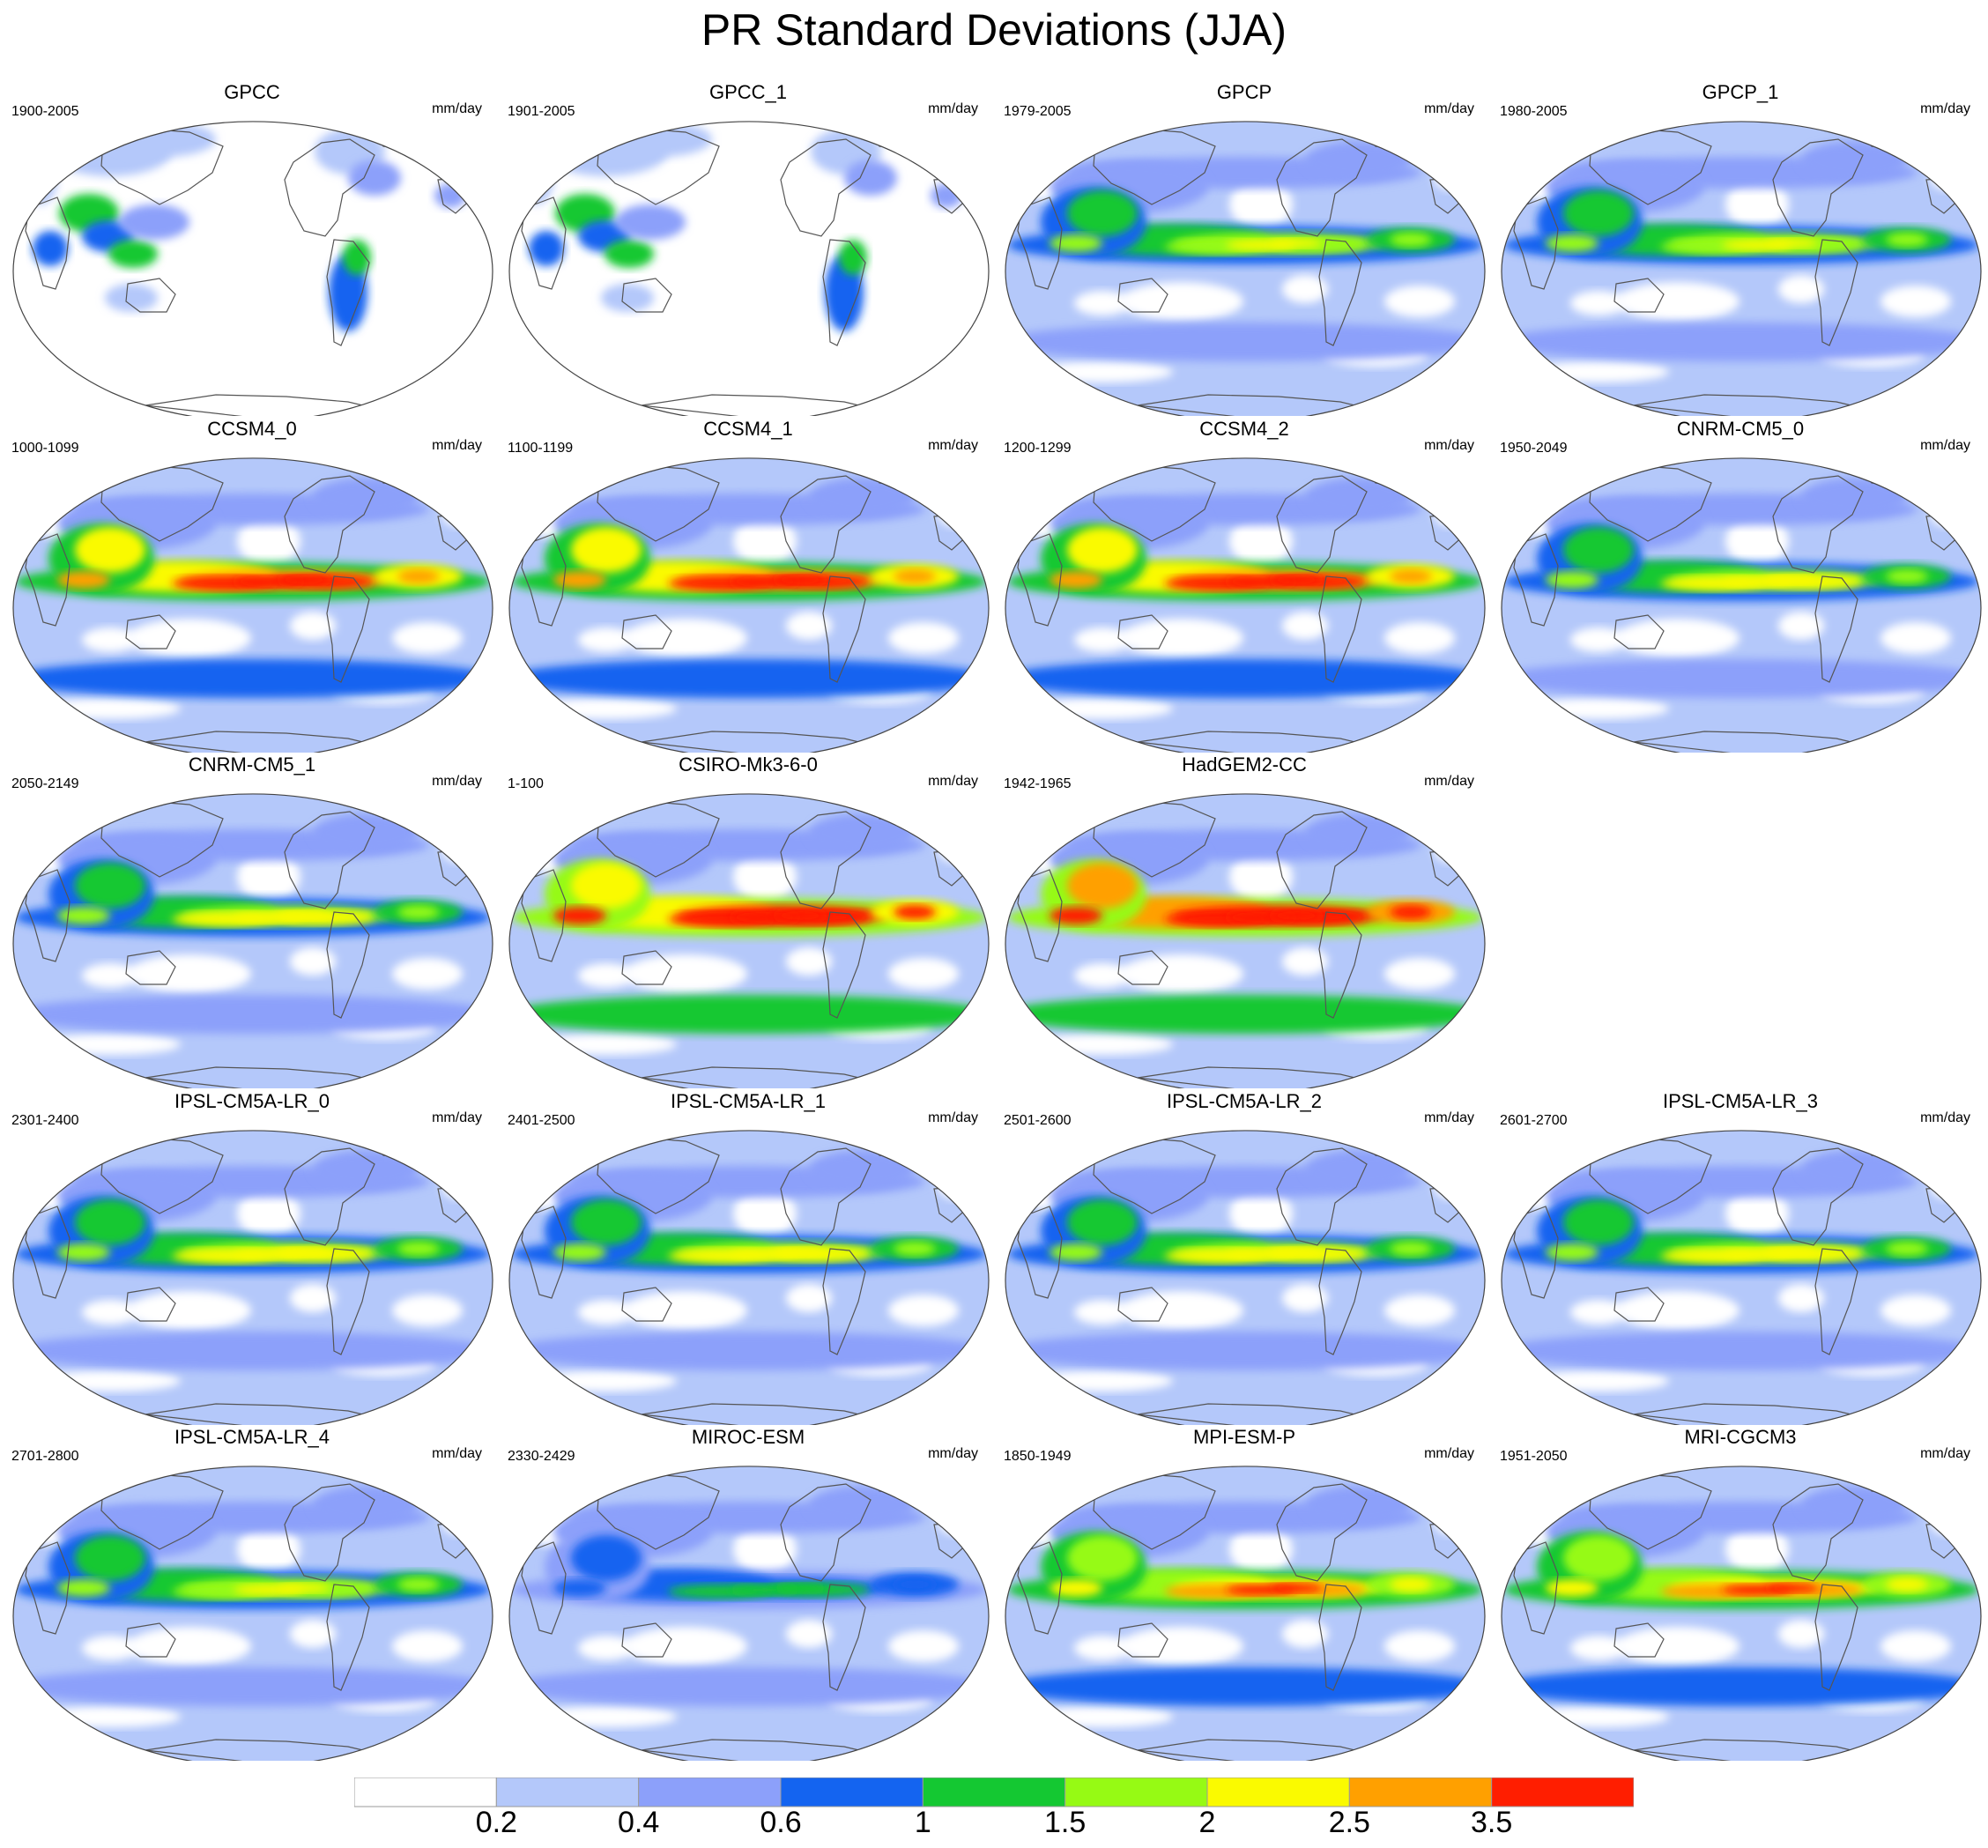 Image resolution: width=1988 pixels, height=1848 pixels. I want to click on map-panel: IPSL-CM5A-LR_2 2501-2600 mm/day, so click(1245, 1257).